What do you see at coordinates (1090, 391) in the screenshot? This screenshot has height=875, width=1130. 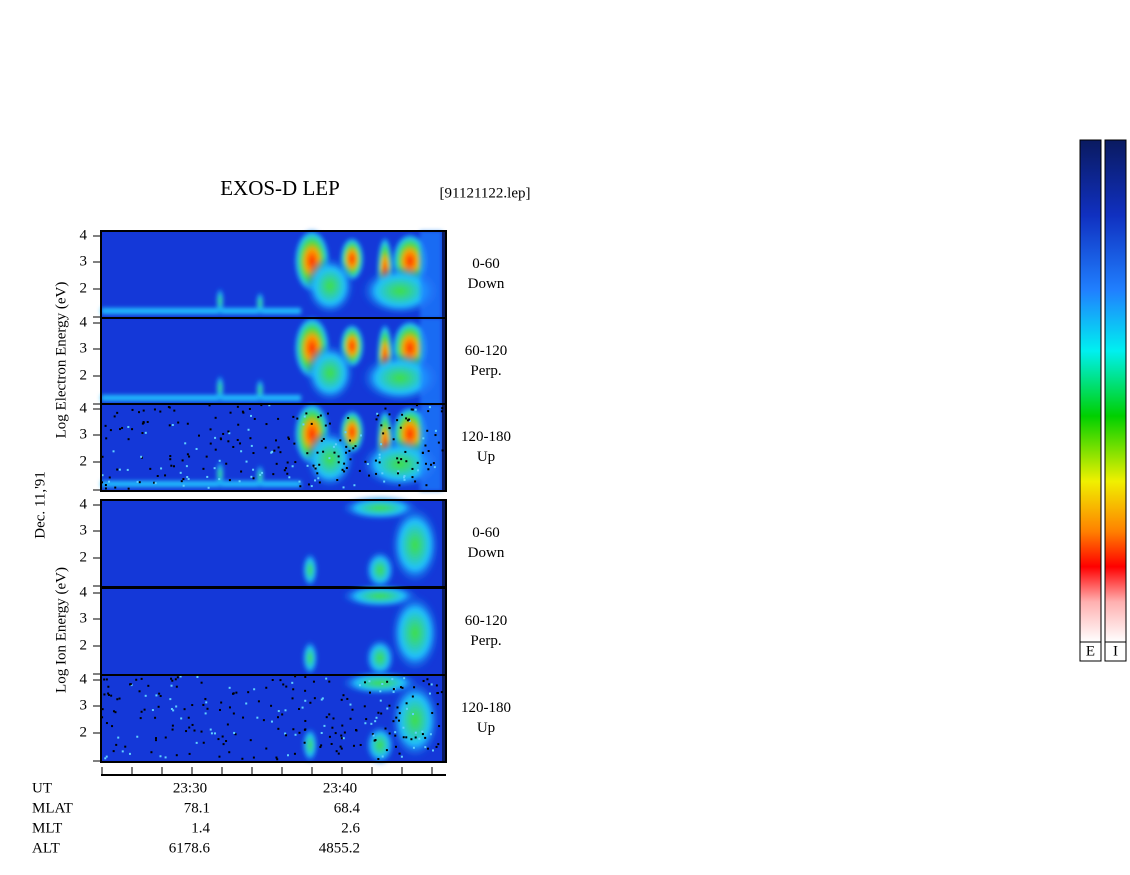 I see `colorbar-electron` at bounding box center [1090, 391].